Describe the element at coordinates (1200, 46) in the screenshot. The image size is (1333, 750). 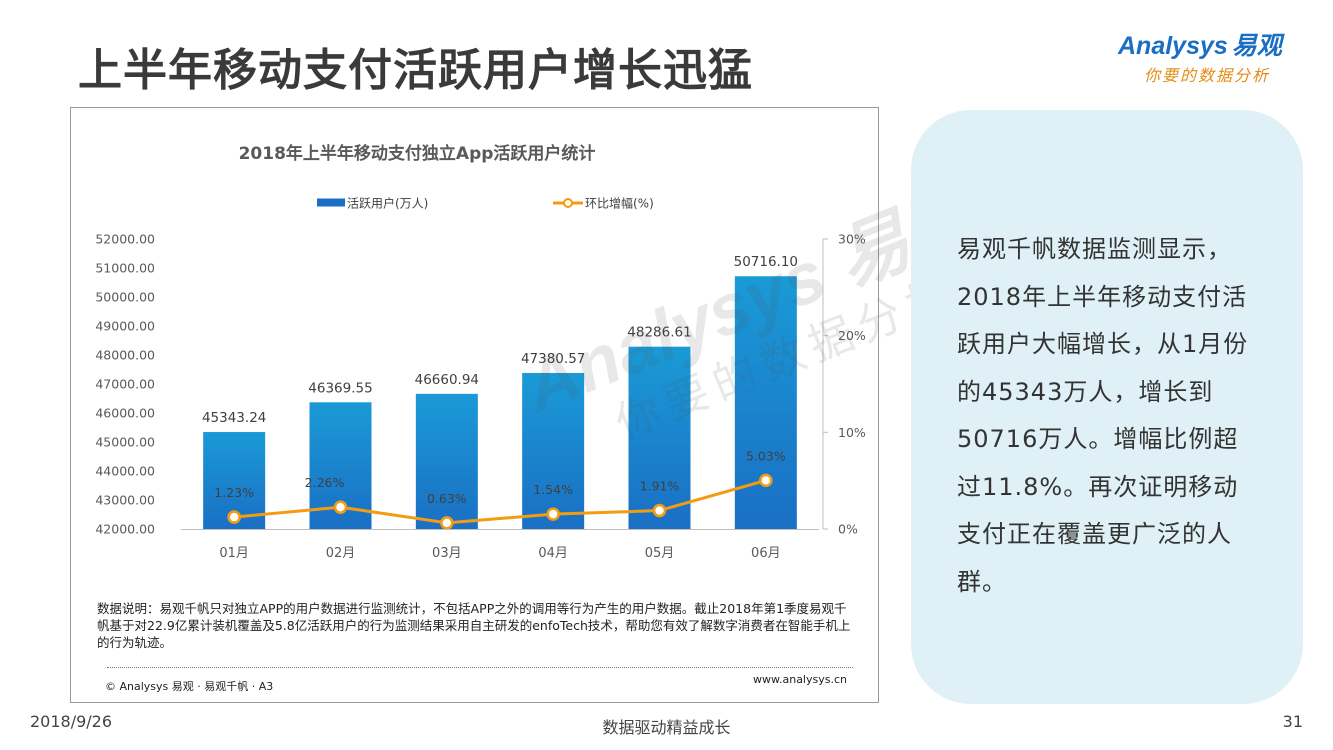
I see `logo-brand: Analysys 易观` at that location.